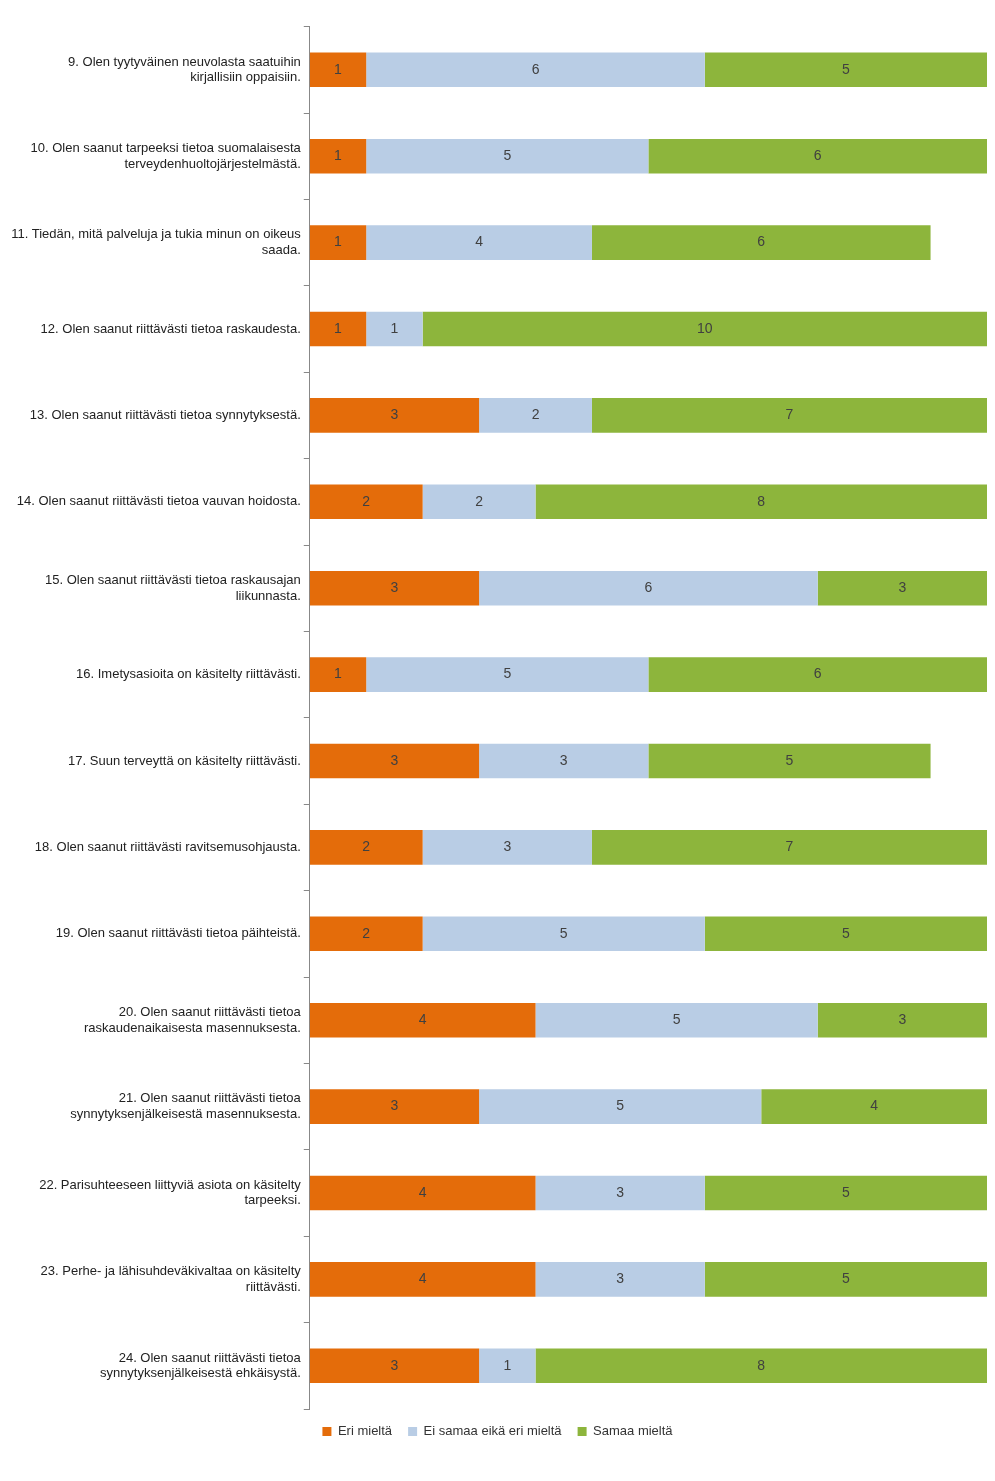 This screenshot has width=995, height=1481. What do you see at coordinates (156, 241) in the screenshot?
I see `y-tick-label: 11. Tiedän, mitä palveluja ja tukia minun on oikeus saada.` at bounding box center [156, 241].